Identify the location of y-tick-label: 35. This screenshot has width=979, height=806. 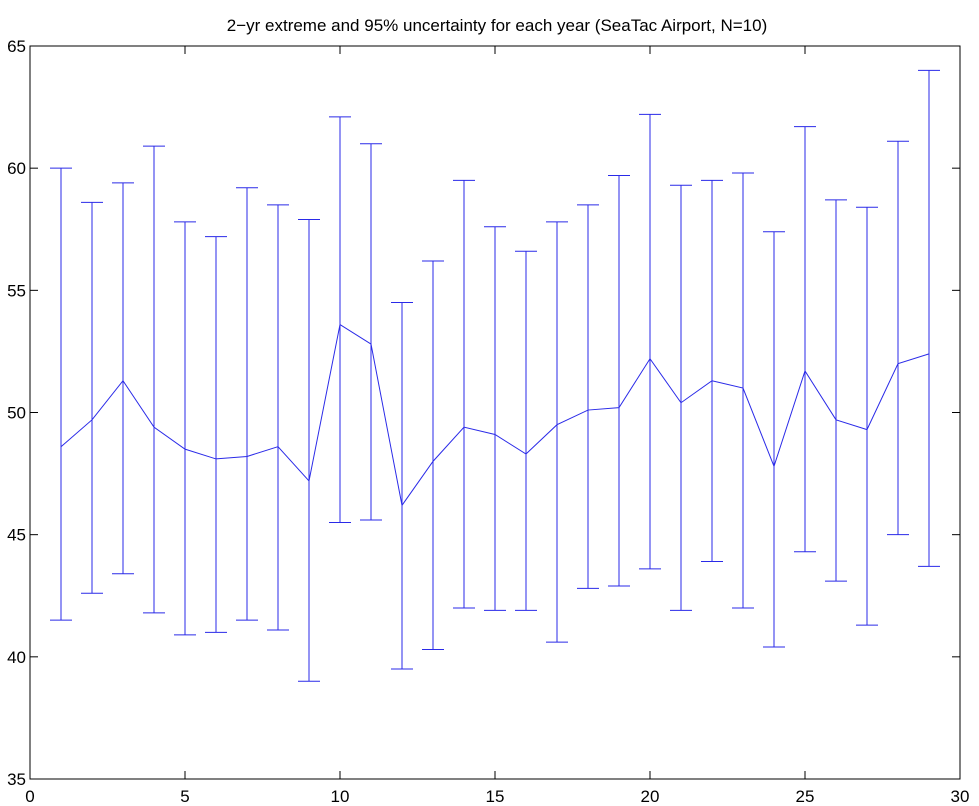
(16, 779).